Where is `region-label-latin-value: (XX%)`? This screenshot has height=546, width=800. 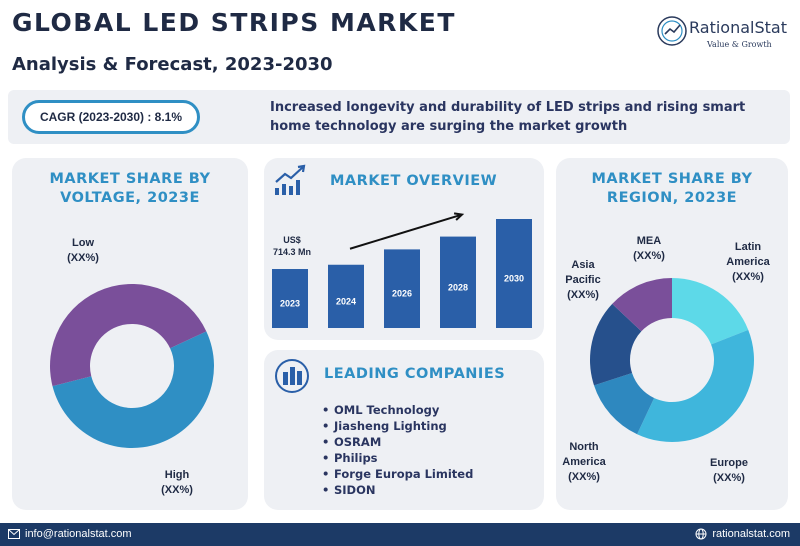 region-label-latin-value: (XX%) is located at coordinates (748, 277).